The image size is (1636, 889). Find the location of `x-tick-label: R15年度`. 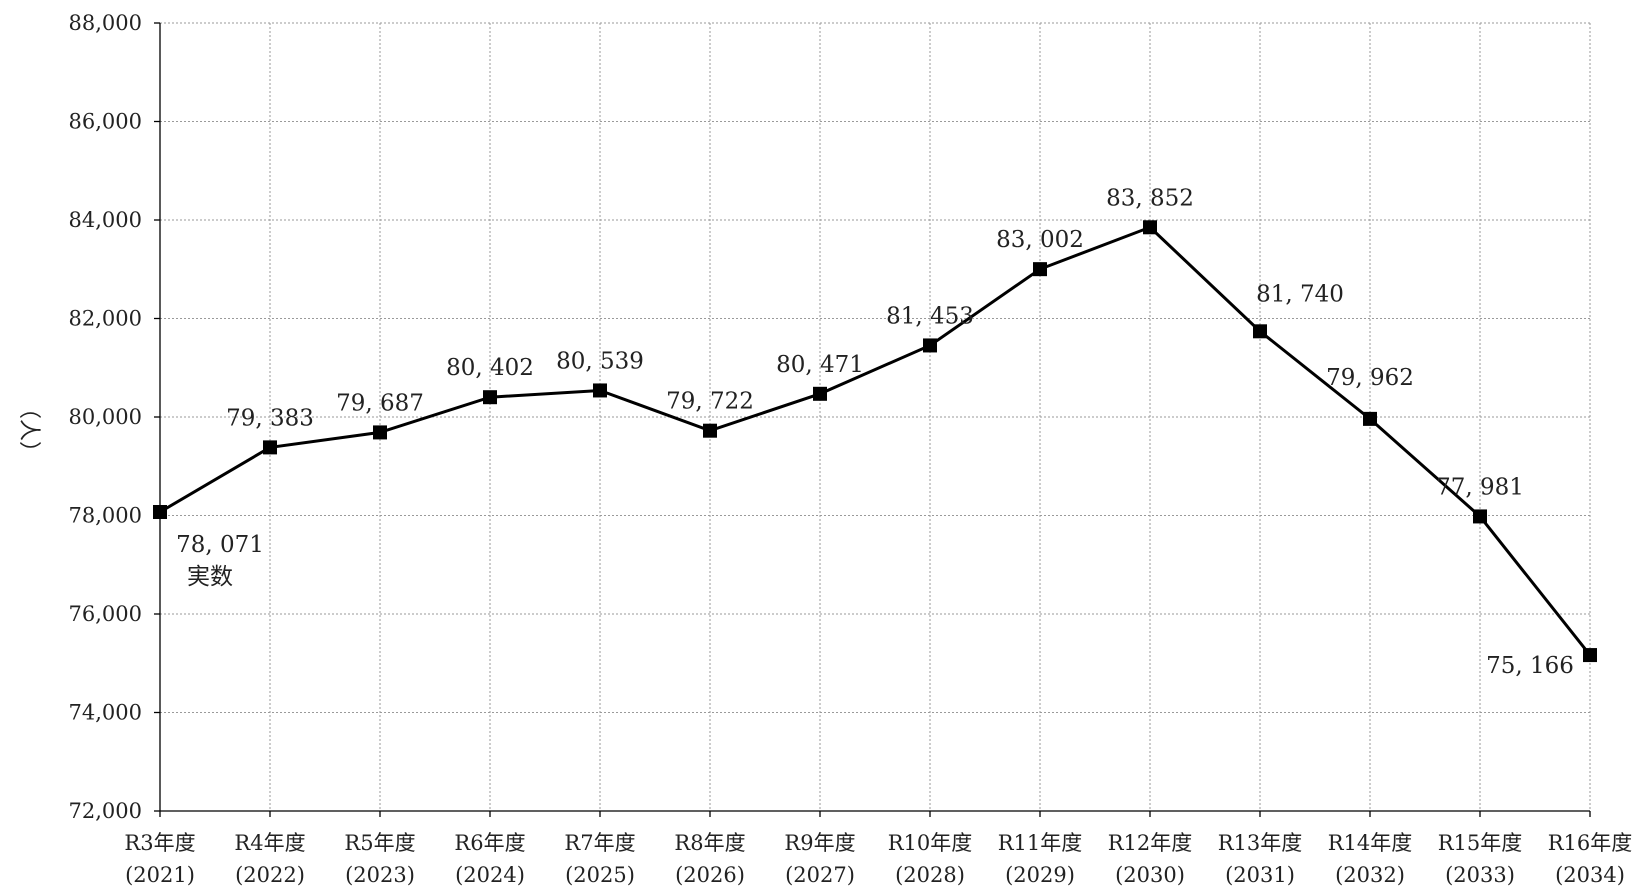

x-tick-label: R15年度 is located at coordinates (1480, 843).